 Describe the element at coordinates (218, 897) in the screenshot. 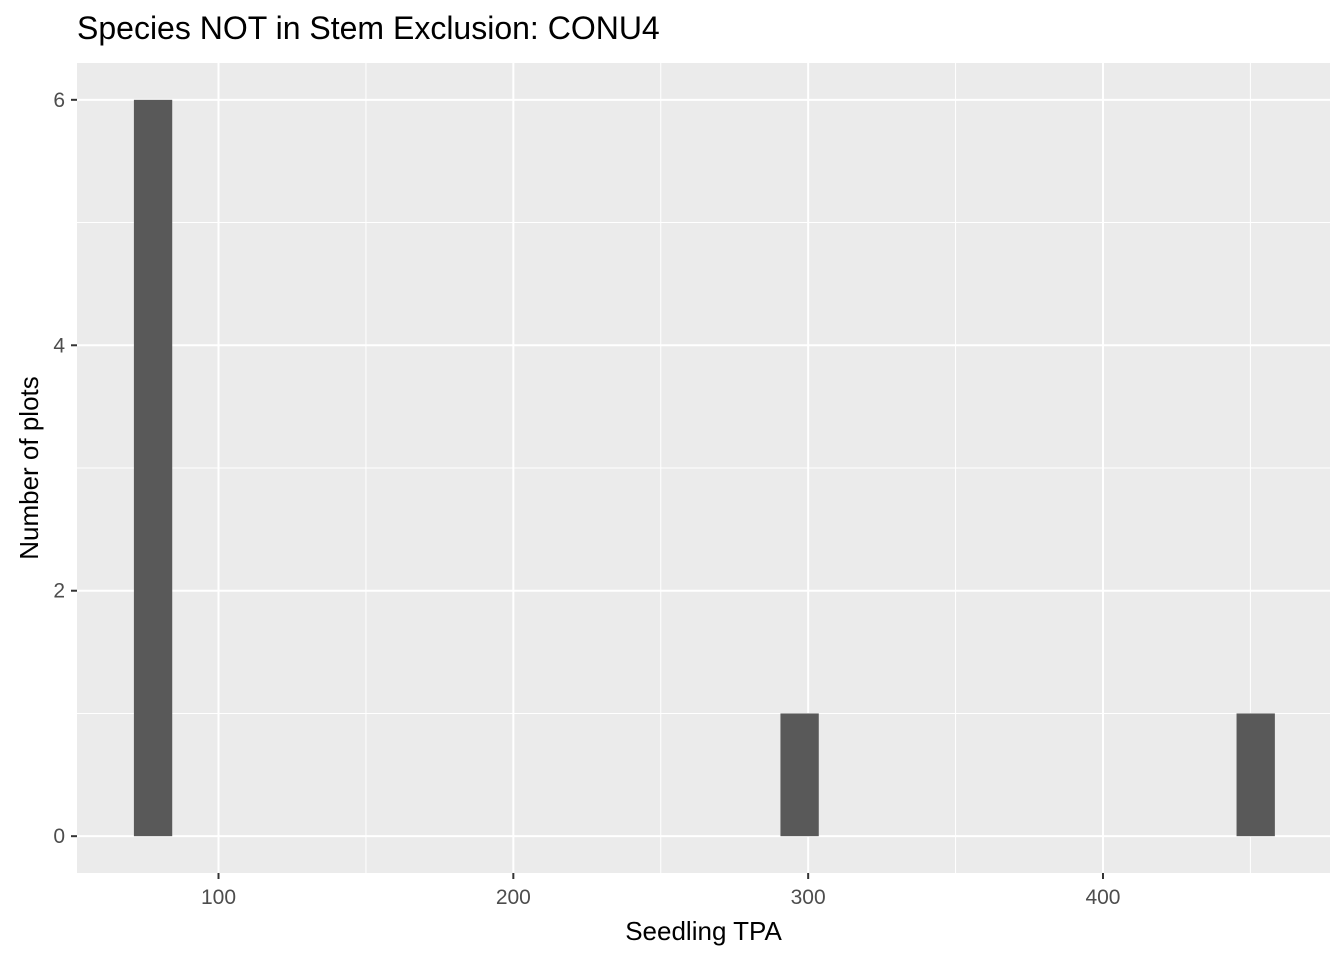

I see `x-tick-label: 100` at that location.